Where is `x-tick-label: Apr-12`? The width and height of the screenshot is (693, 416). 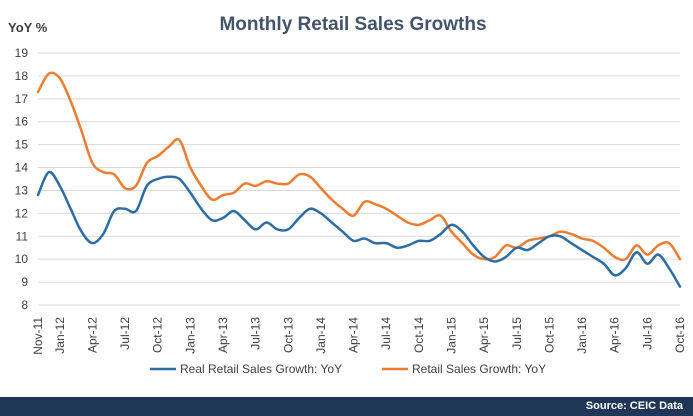 x-tick-label: Apr-12 is located at coordinates (92, 335).